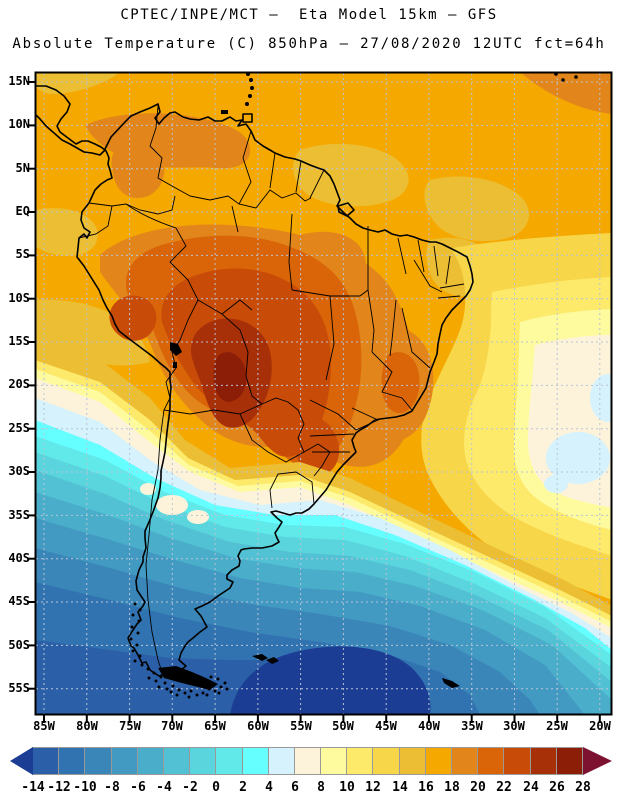 Image resolution: width=618 pixels, height=800 pixels. What do you see at coordinates (44, 726) in the screenshot?
I see `lon-tick-label: 85W` at bounding box center [44, 726].